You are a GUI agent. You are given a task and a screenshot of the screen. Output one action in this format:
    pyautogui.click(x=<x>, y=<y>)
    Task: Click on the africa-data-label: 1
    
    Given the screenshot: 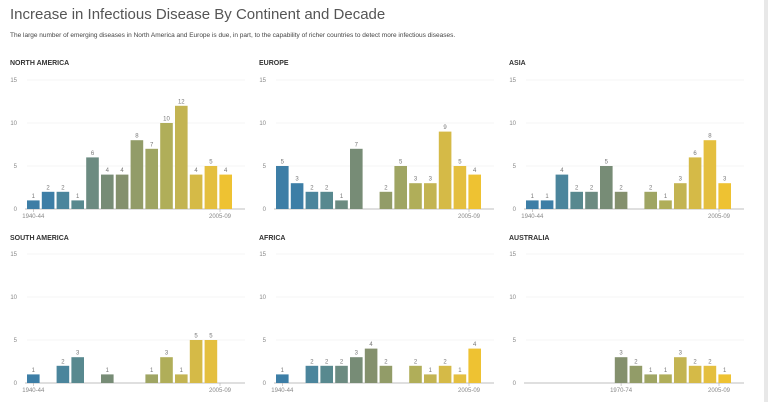 What is the action you would take?
    pyautogui.click(x=431, y=371)
    